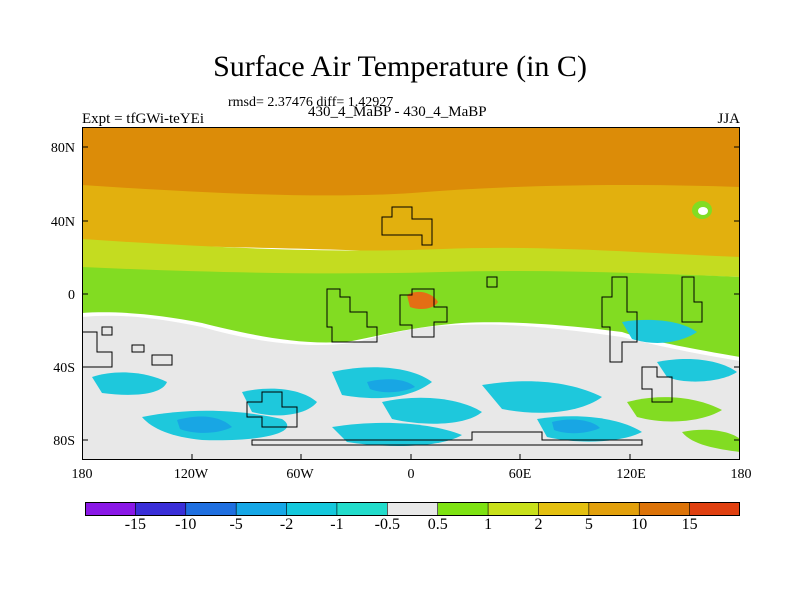  I want to click on colorbar-label: 5, so click(588, 524).